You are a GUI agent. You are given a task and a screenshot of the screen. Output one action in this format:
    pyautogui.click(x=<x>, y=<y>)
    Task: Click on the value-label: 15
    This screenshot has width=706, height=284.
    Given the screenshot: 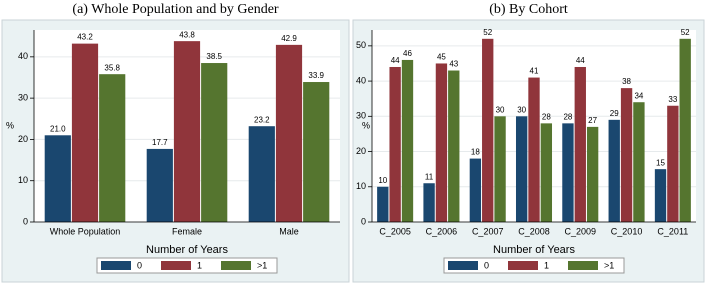 What is the action you would take?
    pyautogui.click(x=660, y=162)
    